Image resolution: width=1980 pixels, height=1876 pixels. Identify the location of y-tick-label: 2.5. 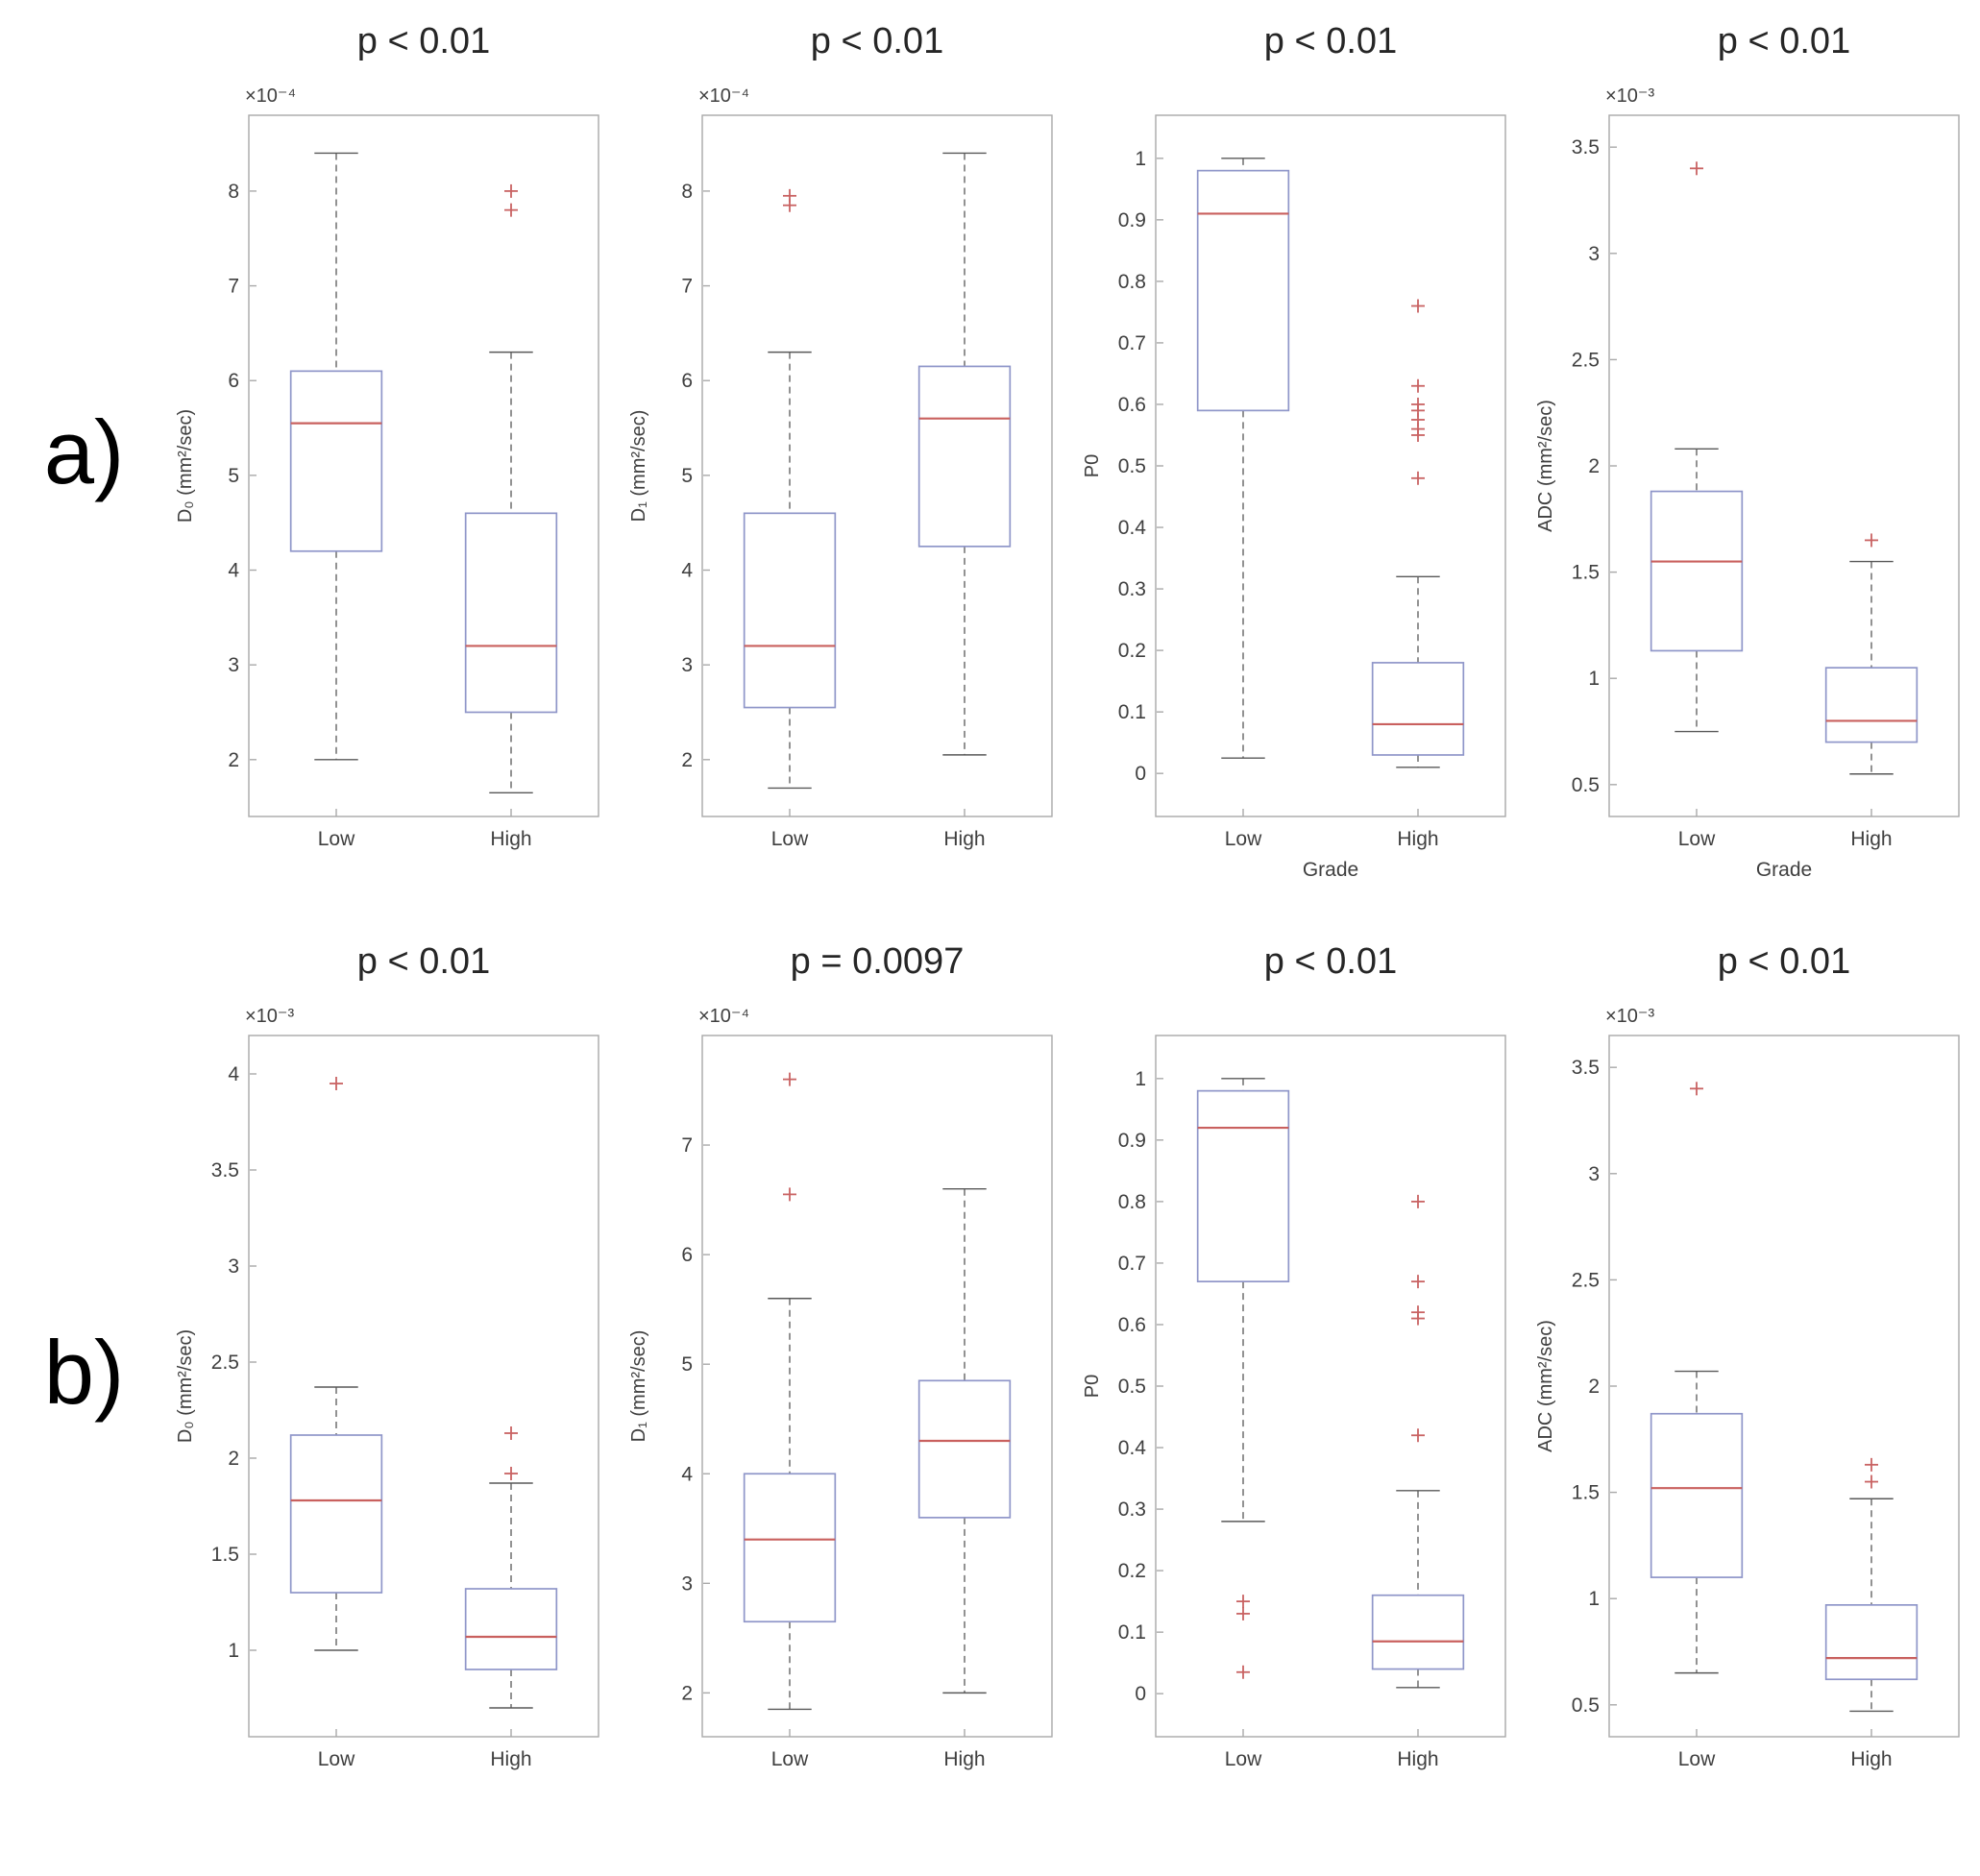
(1586, 1280).